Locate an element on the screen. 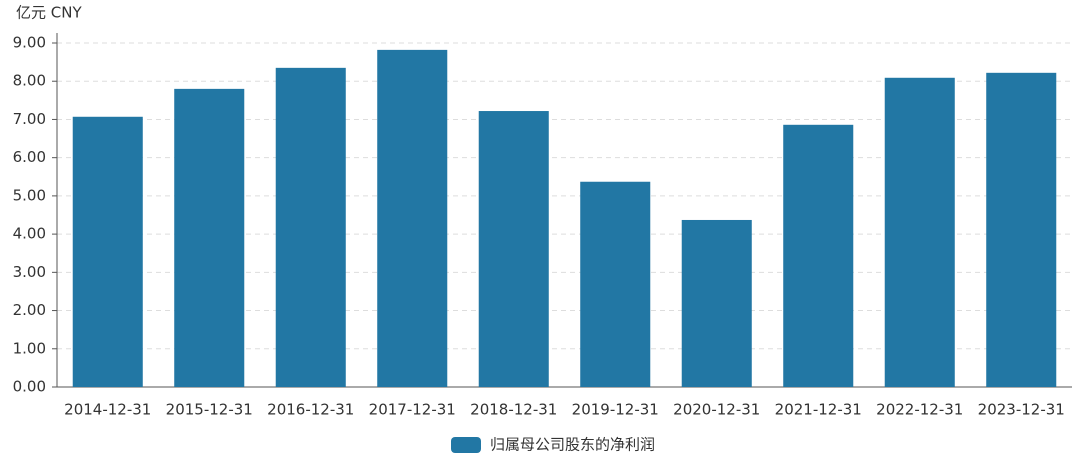 The width and height of the screenshot is (1080, 458). y-tick-label: 2.00 is located at coordinates (29, 310).